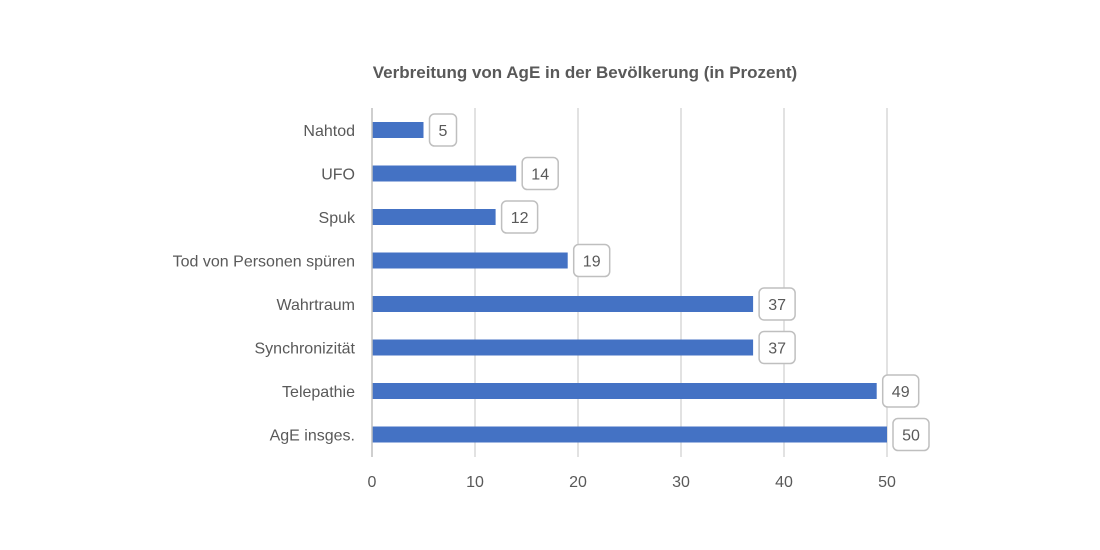 The image size is (1100, 550). I want to click on x-tick-label: 0, so click(372, 482).